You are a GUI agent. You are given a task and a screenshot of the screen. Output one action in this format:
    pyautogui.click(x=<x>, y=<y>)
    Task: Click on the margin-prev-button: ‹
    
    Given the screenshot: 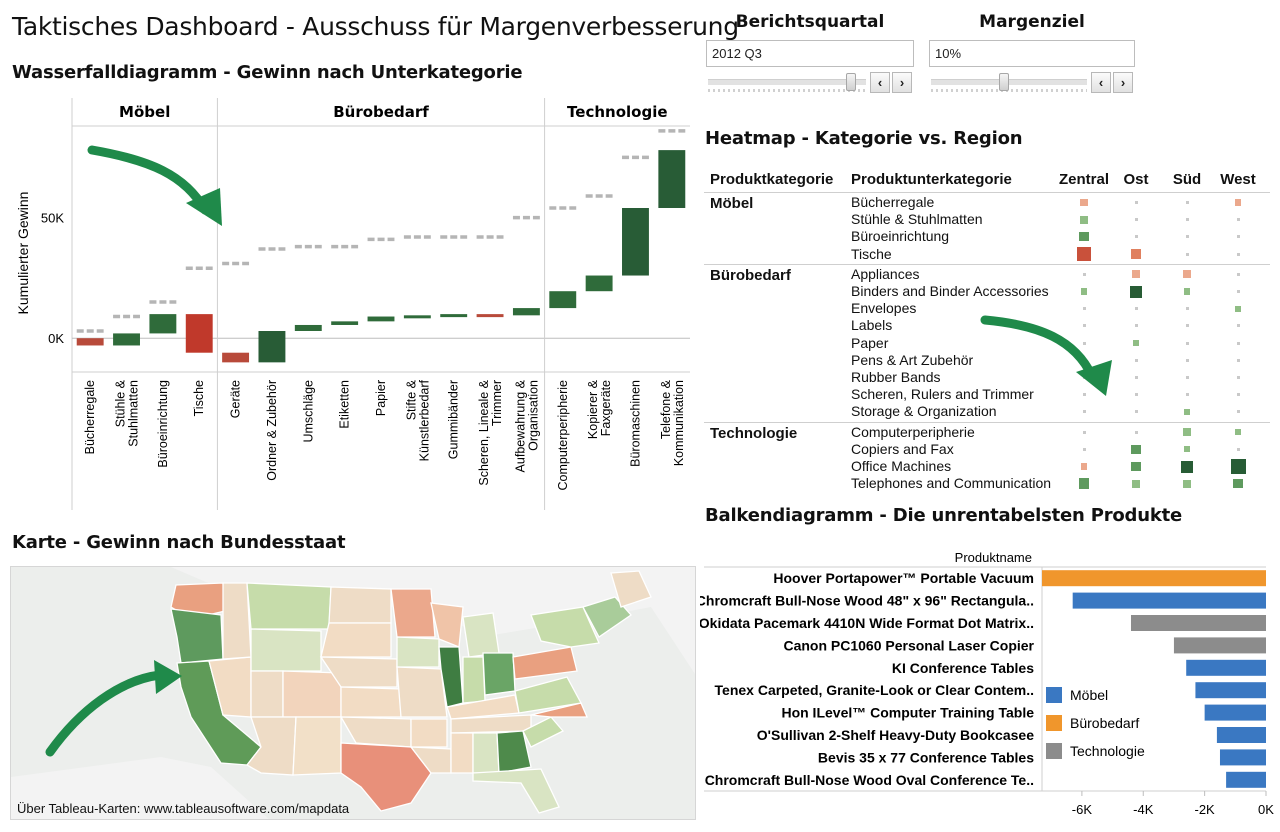 What is the action you would take?
    pyautogui.click(x=1101, y=82)
    